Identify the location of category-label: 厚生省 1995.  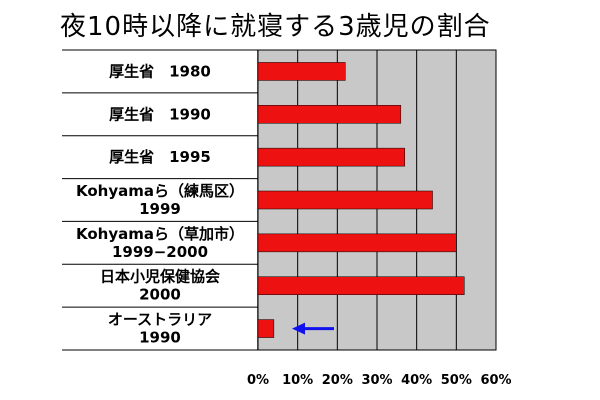
(160, 157).